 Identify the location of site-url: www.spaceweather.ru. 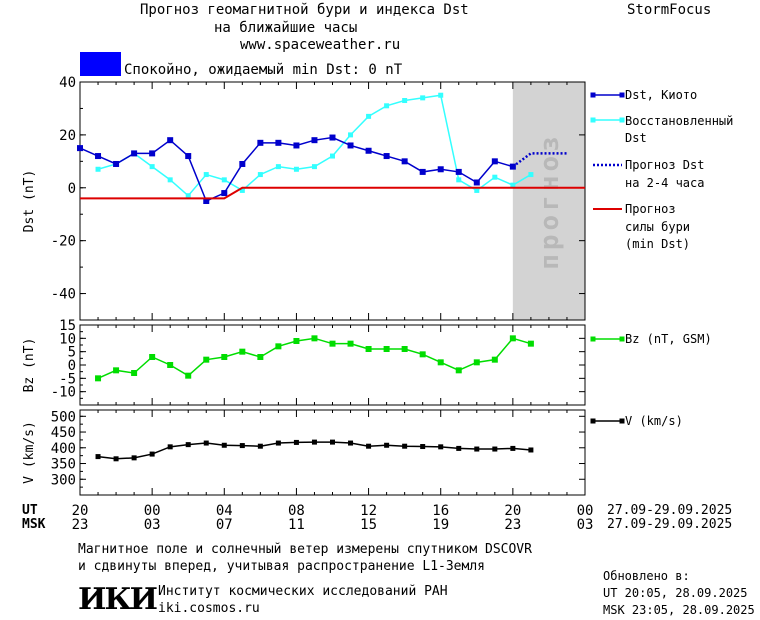
(320, 45).